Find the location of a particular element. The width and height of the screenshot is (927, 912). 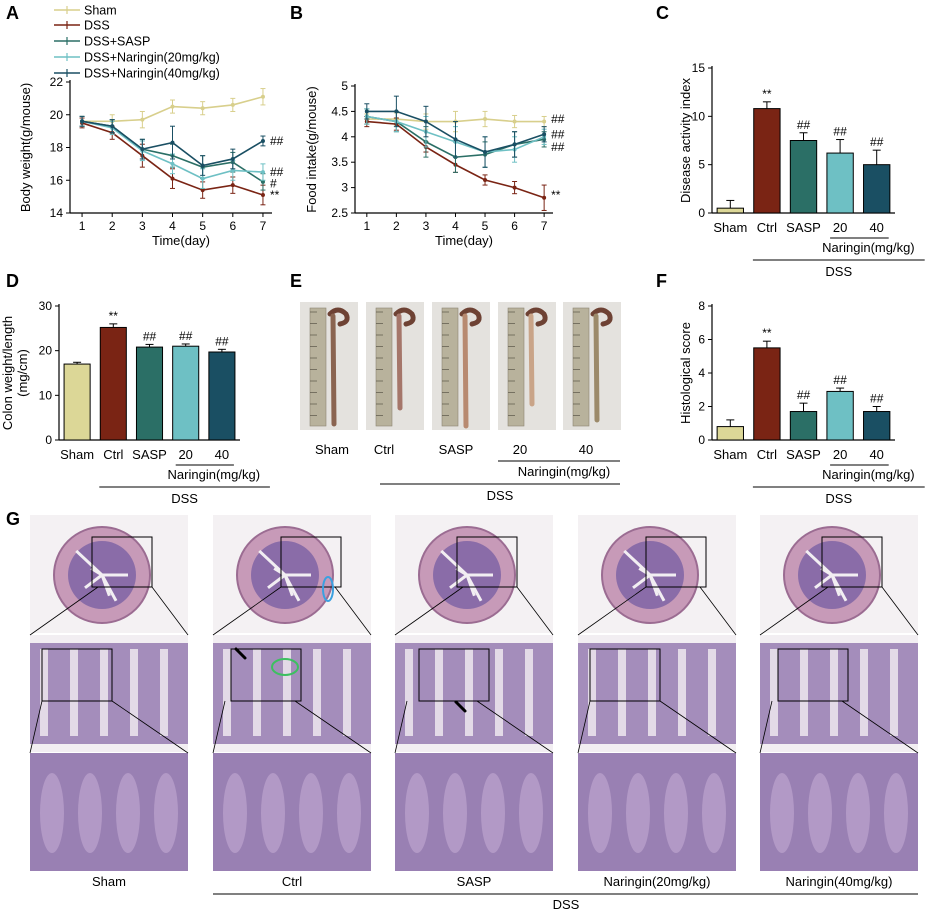

photo-label-0: Sham is located at coordinates (332, 449).